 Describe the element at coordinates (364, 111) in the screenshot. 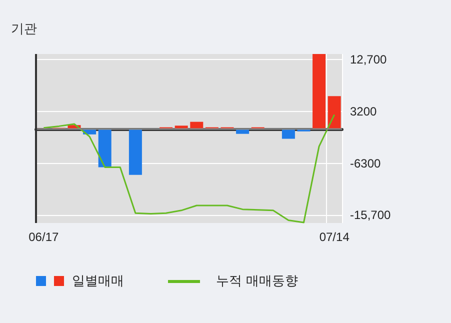

I see `y-tick-label: 3200` at that location.